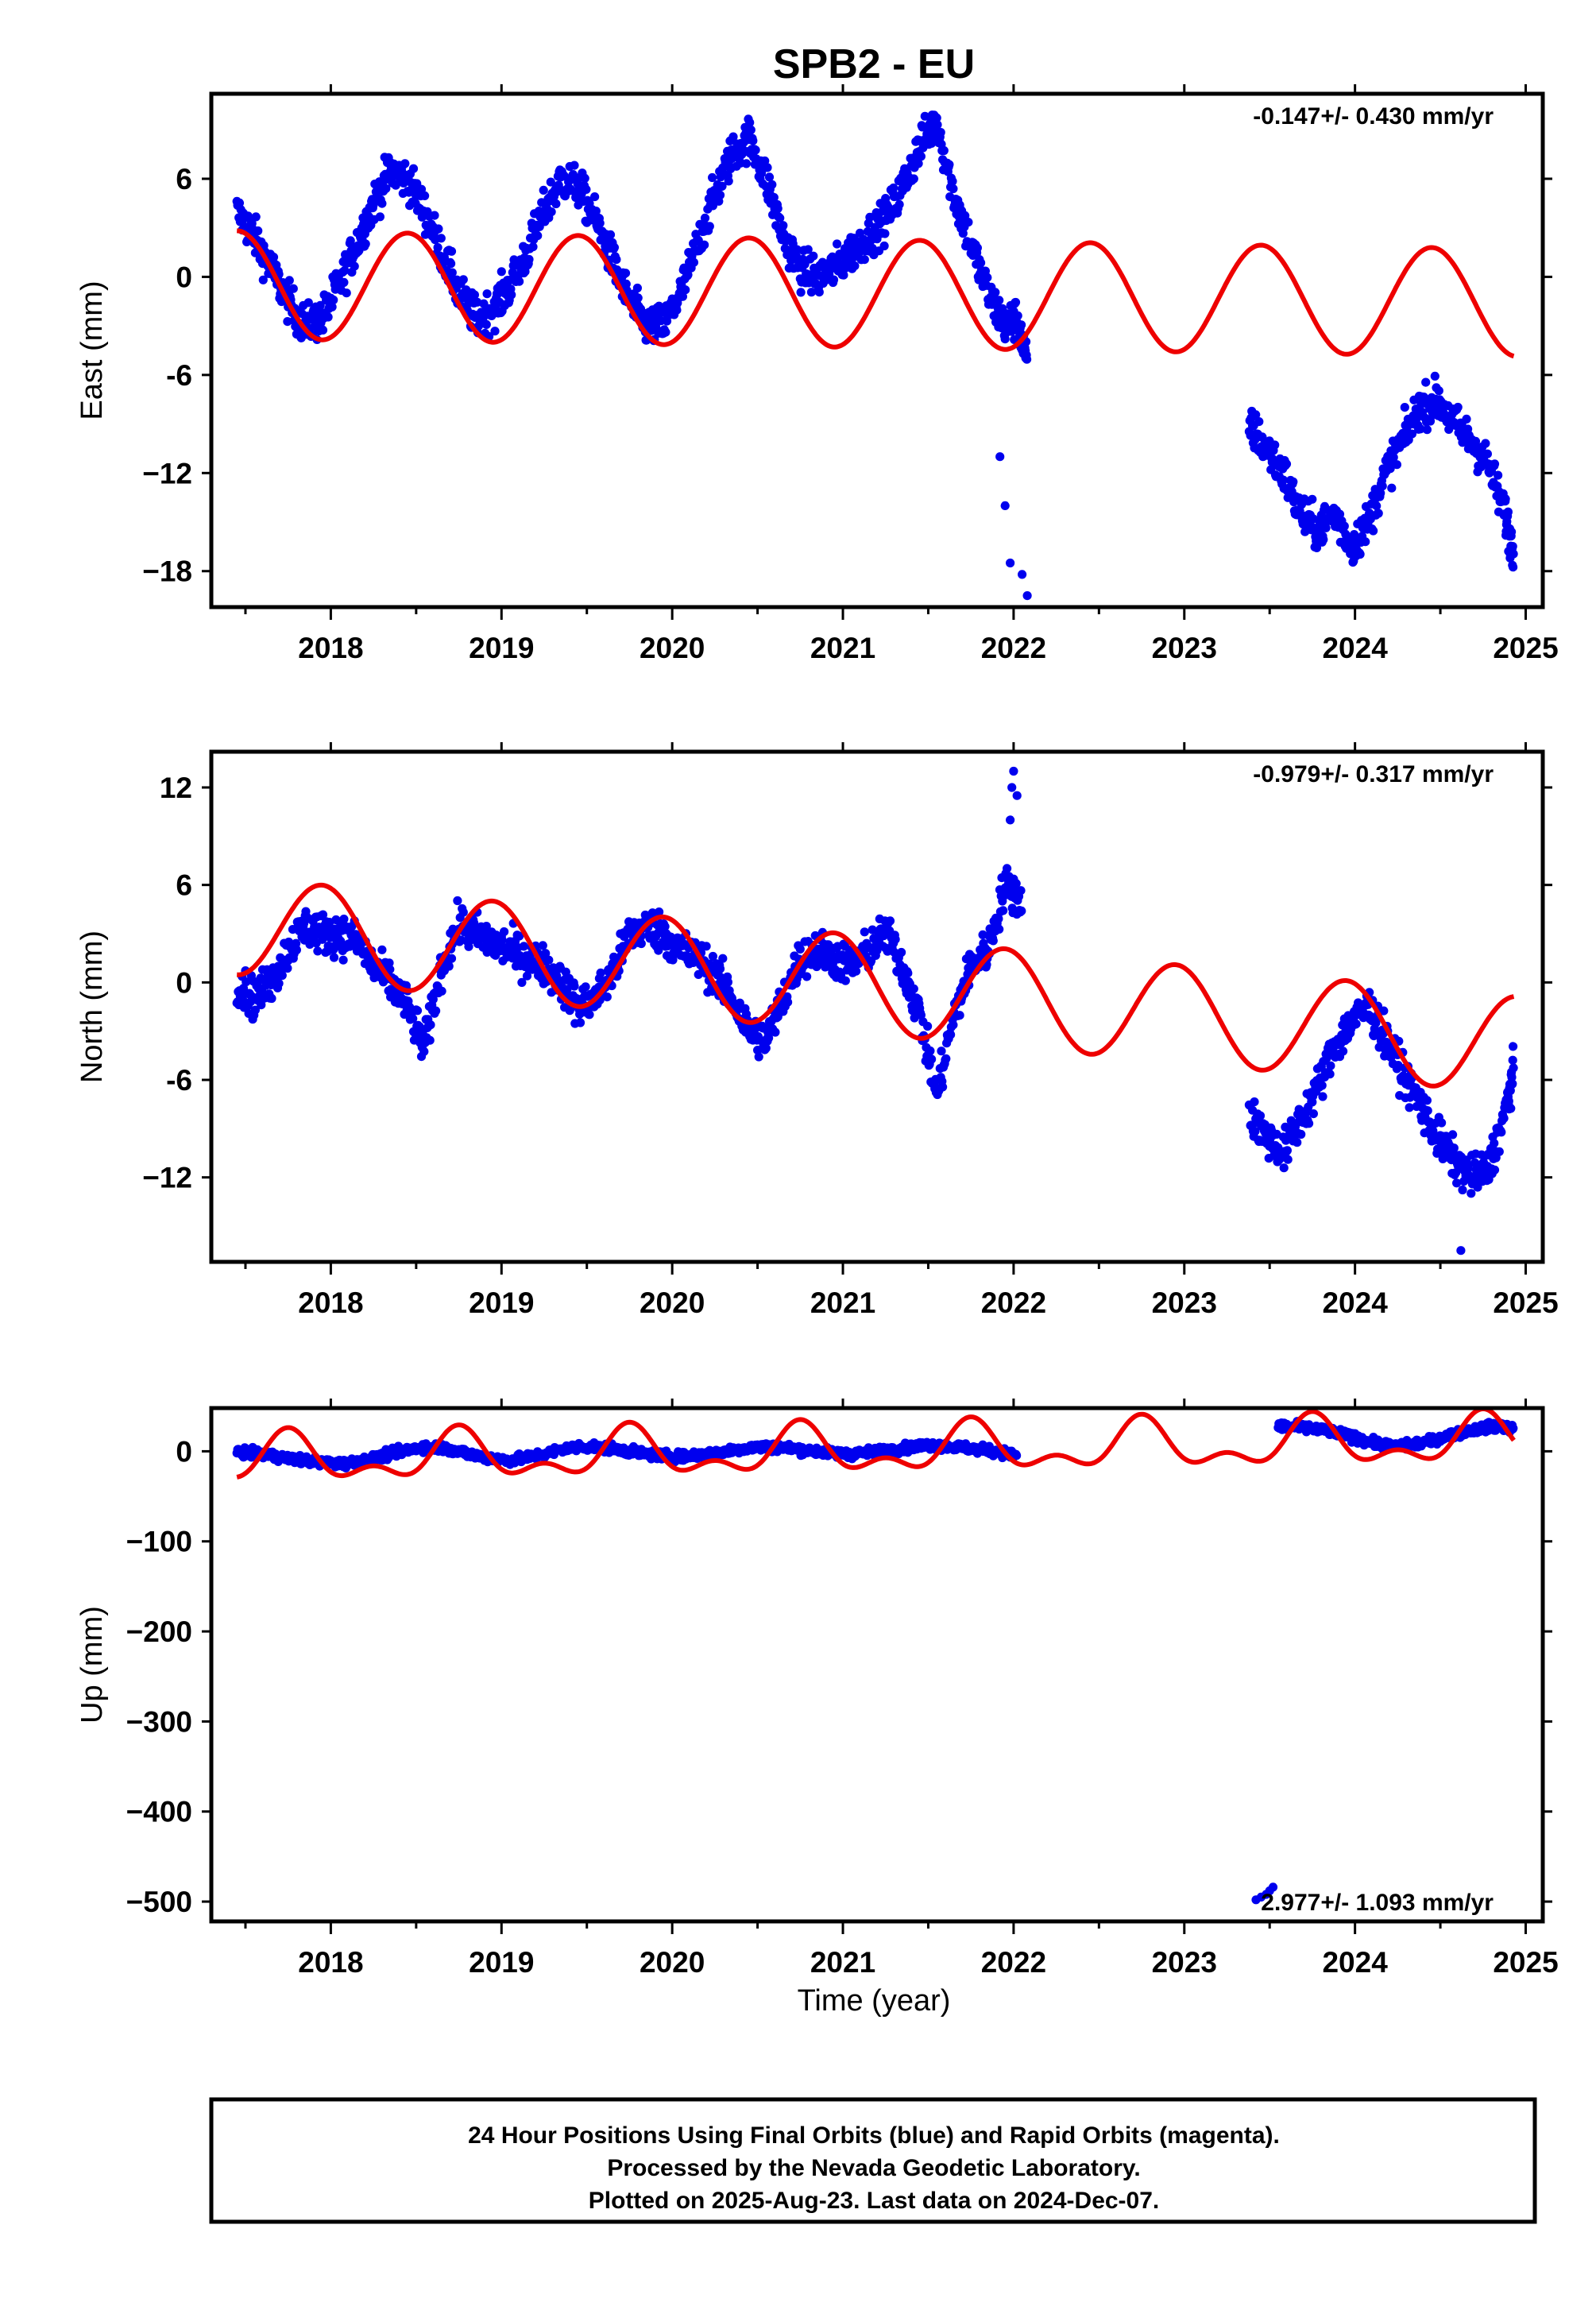 Image resolution: width=1596 pixels, height=2306 pixels. Describe the element at coordinates (167, 473) in the screenshot. I see `y-tick-label: −12` at that location.